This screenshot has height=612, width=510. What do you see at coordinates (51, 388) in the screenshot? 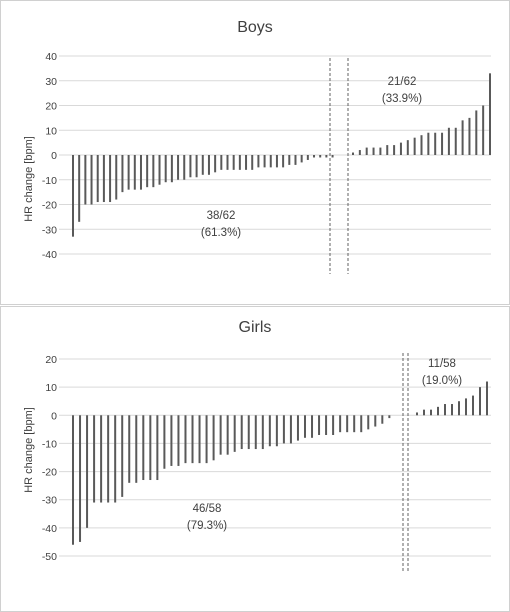
I see `y-tick-label: 10` at bounding box center [51, 388].